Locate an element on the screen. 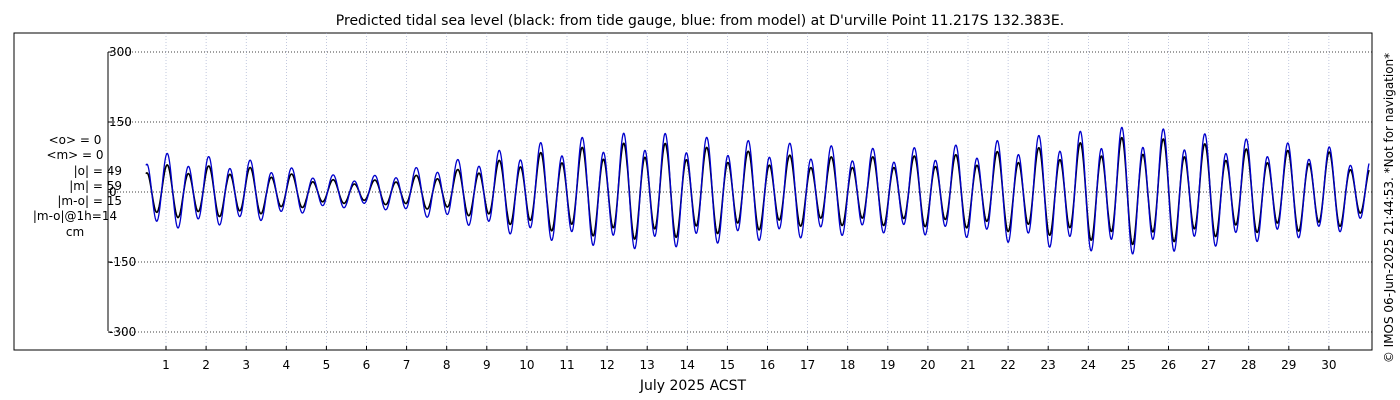 Image resolution: width=1400 pixels, height=400 pixels. x-tick-label: 10 is located at coordinates (526, 365).